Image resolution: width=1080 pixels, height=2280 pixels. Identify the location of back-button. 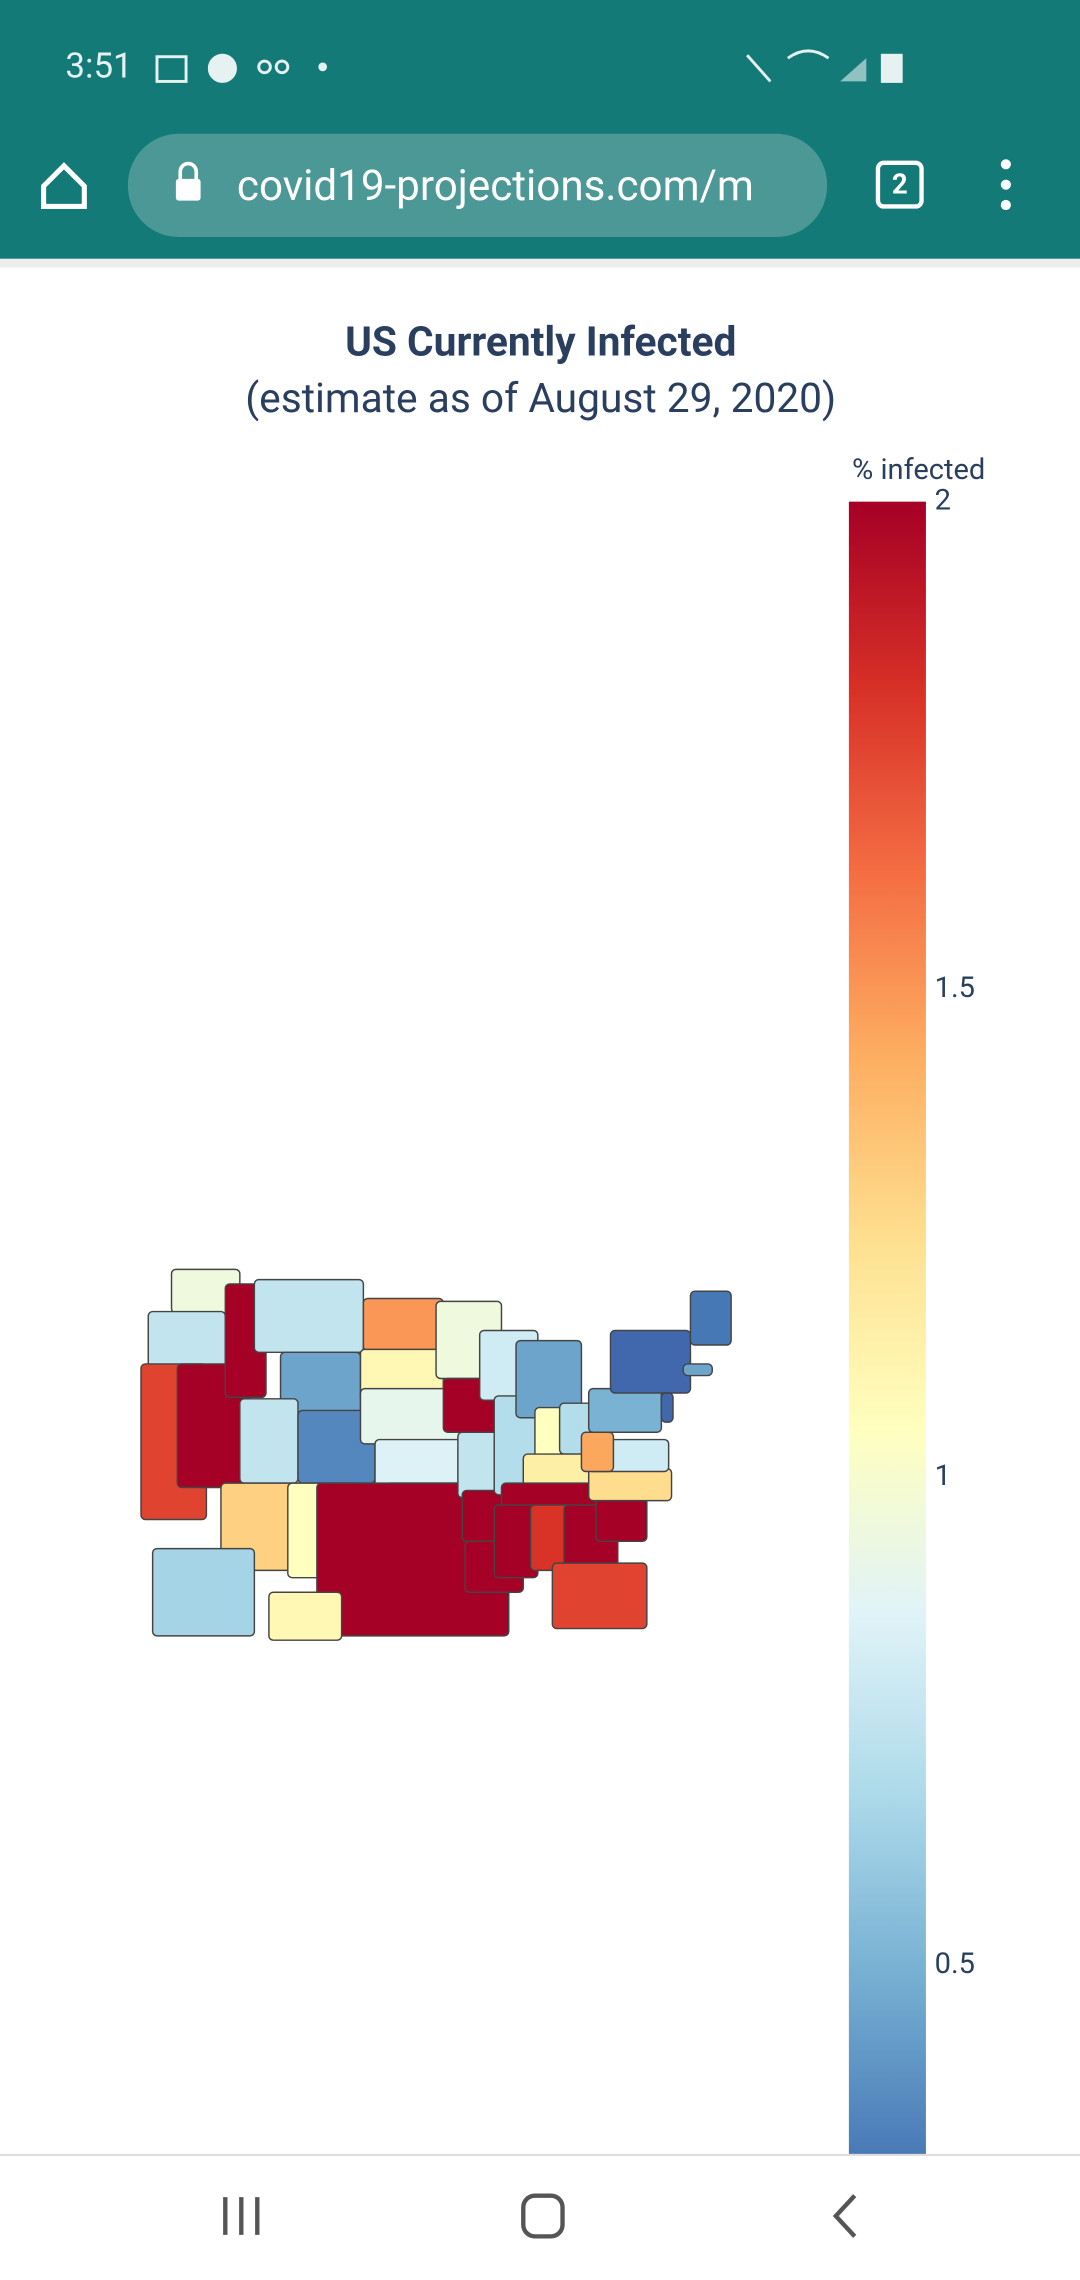
(844, 2216).